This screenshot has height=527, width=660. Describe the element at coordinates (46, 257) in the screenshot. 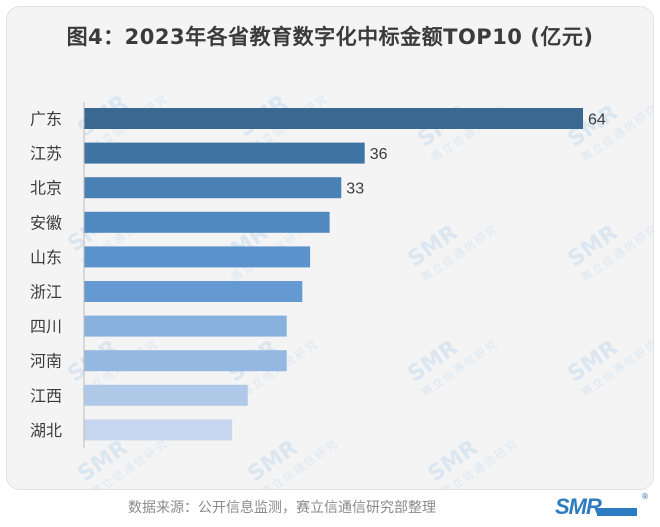

I see `category-label: 山东` at that location.